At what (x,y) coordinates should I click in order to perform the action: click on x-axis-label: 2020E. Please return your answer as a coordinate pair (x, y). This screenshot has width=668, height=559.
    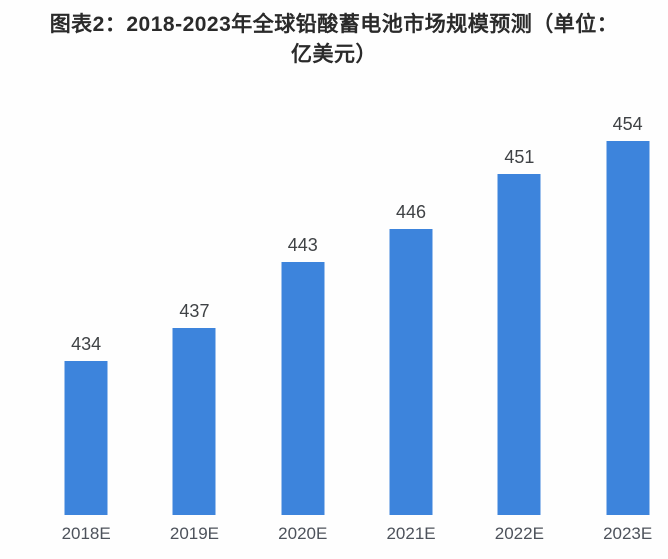
    Looking at the image, I should click on (303, 533).